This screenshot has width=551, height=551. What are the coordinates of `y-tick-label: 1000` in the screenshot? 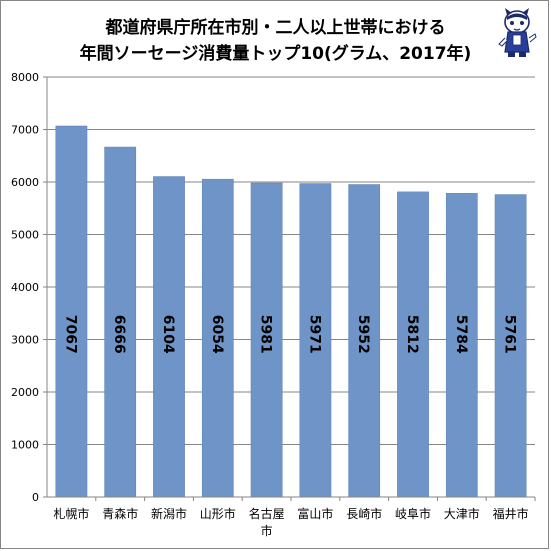 It's located at (25, 445).